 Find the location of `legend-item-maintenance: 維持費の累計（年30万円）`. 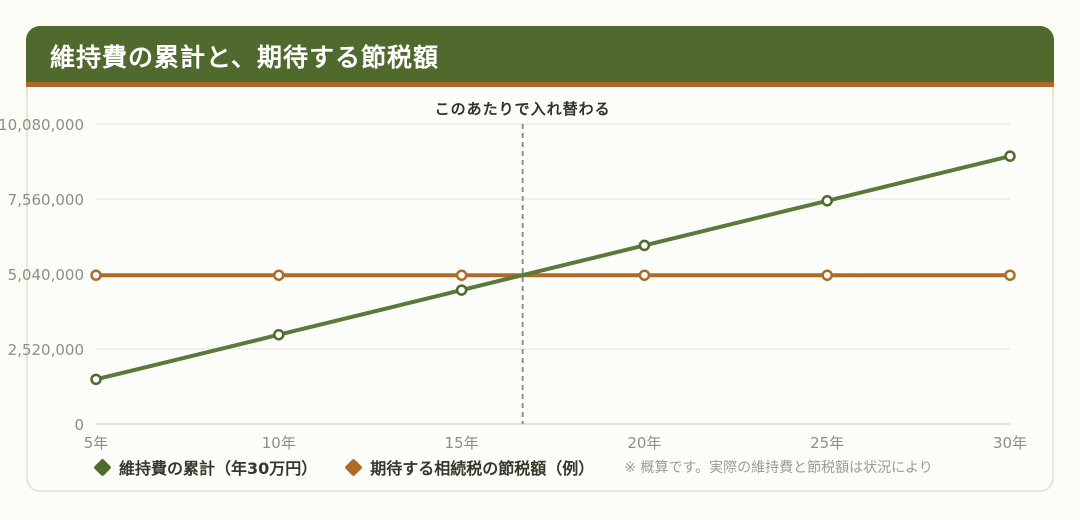

legend-item-maintenance: 維持費の累計（年30万円） is located at coordinates (205, 467).